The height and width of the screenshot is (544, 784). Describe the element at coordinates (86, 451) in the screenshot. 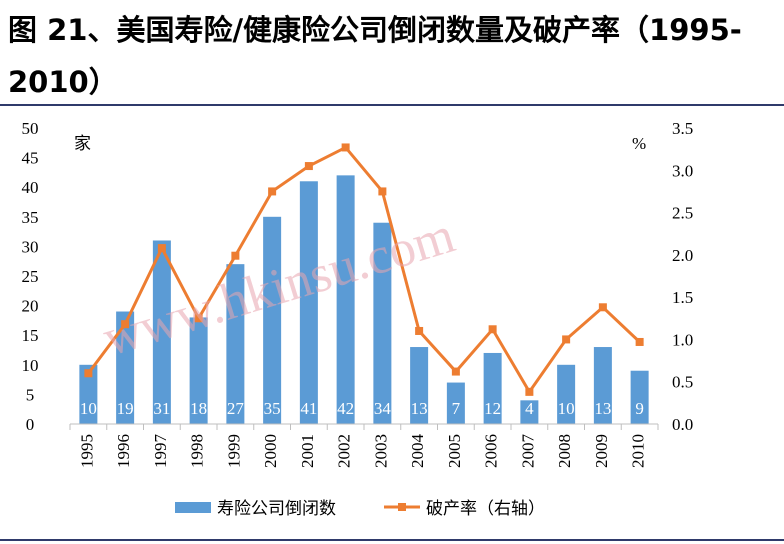

I see `x-tick-label-1995: 1995` at that location.